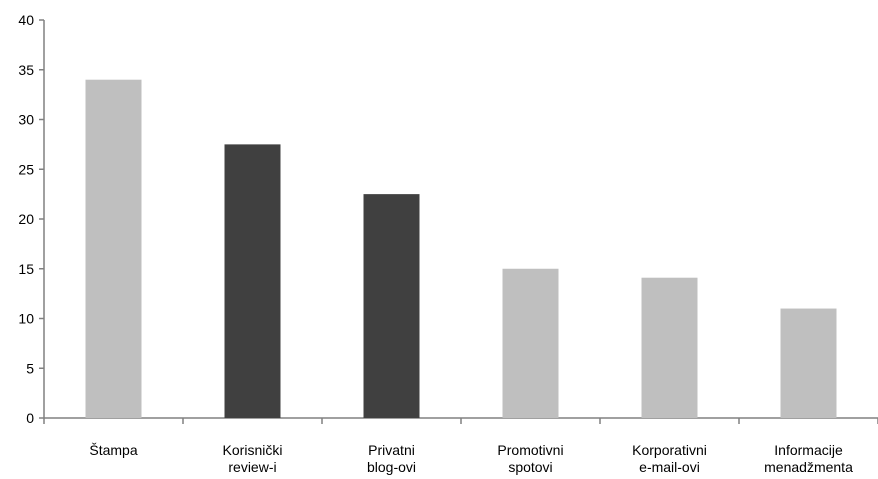 Image resolution: width=878 pixels, height=479 pixels. What do you see at coordinates (26, 219) in the screenshot?
I see `y-tick-label: 20` at bounding box center [26, 219].